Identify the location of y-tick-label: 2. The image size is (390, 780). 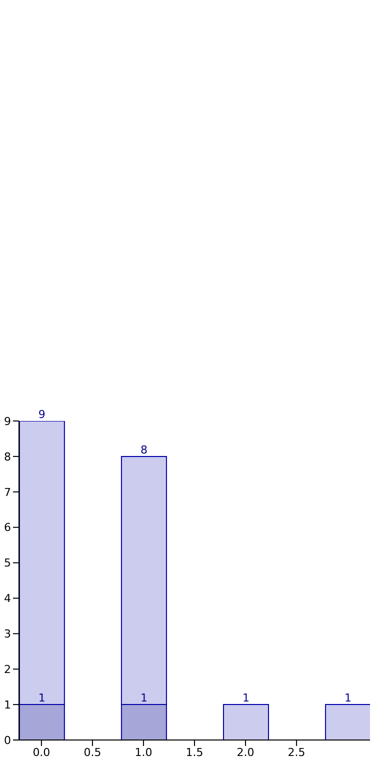
(7, 669).